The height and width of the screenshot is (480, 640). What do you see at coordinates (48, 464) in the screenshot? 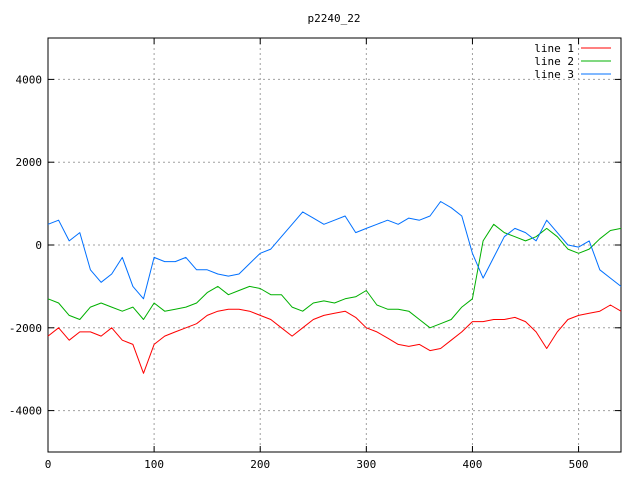
I see `x-tick-label: 0` at bounding box center [48, 464].